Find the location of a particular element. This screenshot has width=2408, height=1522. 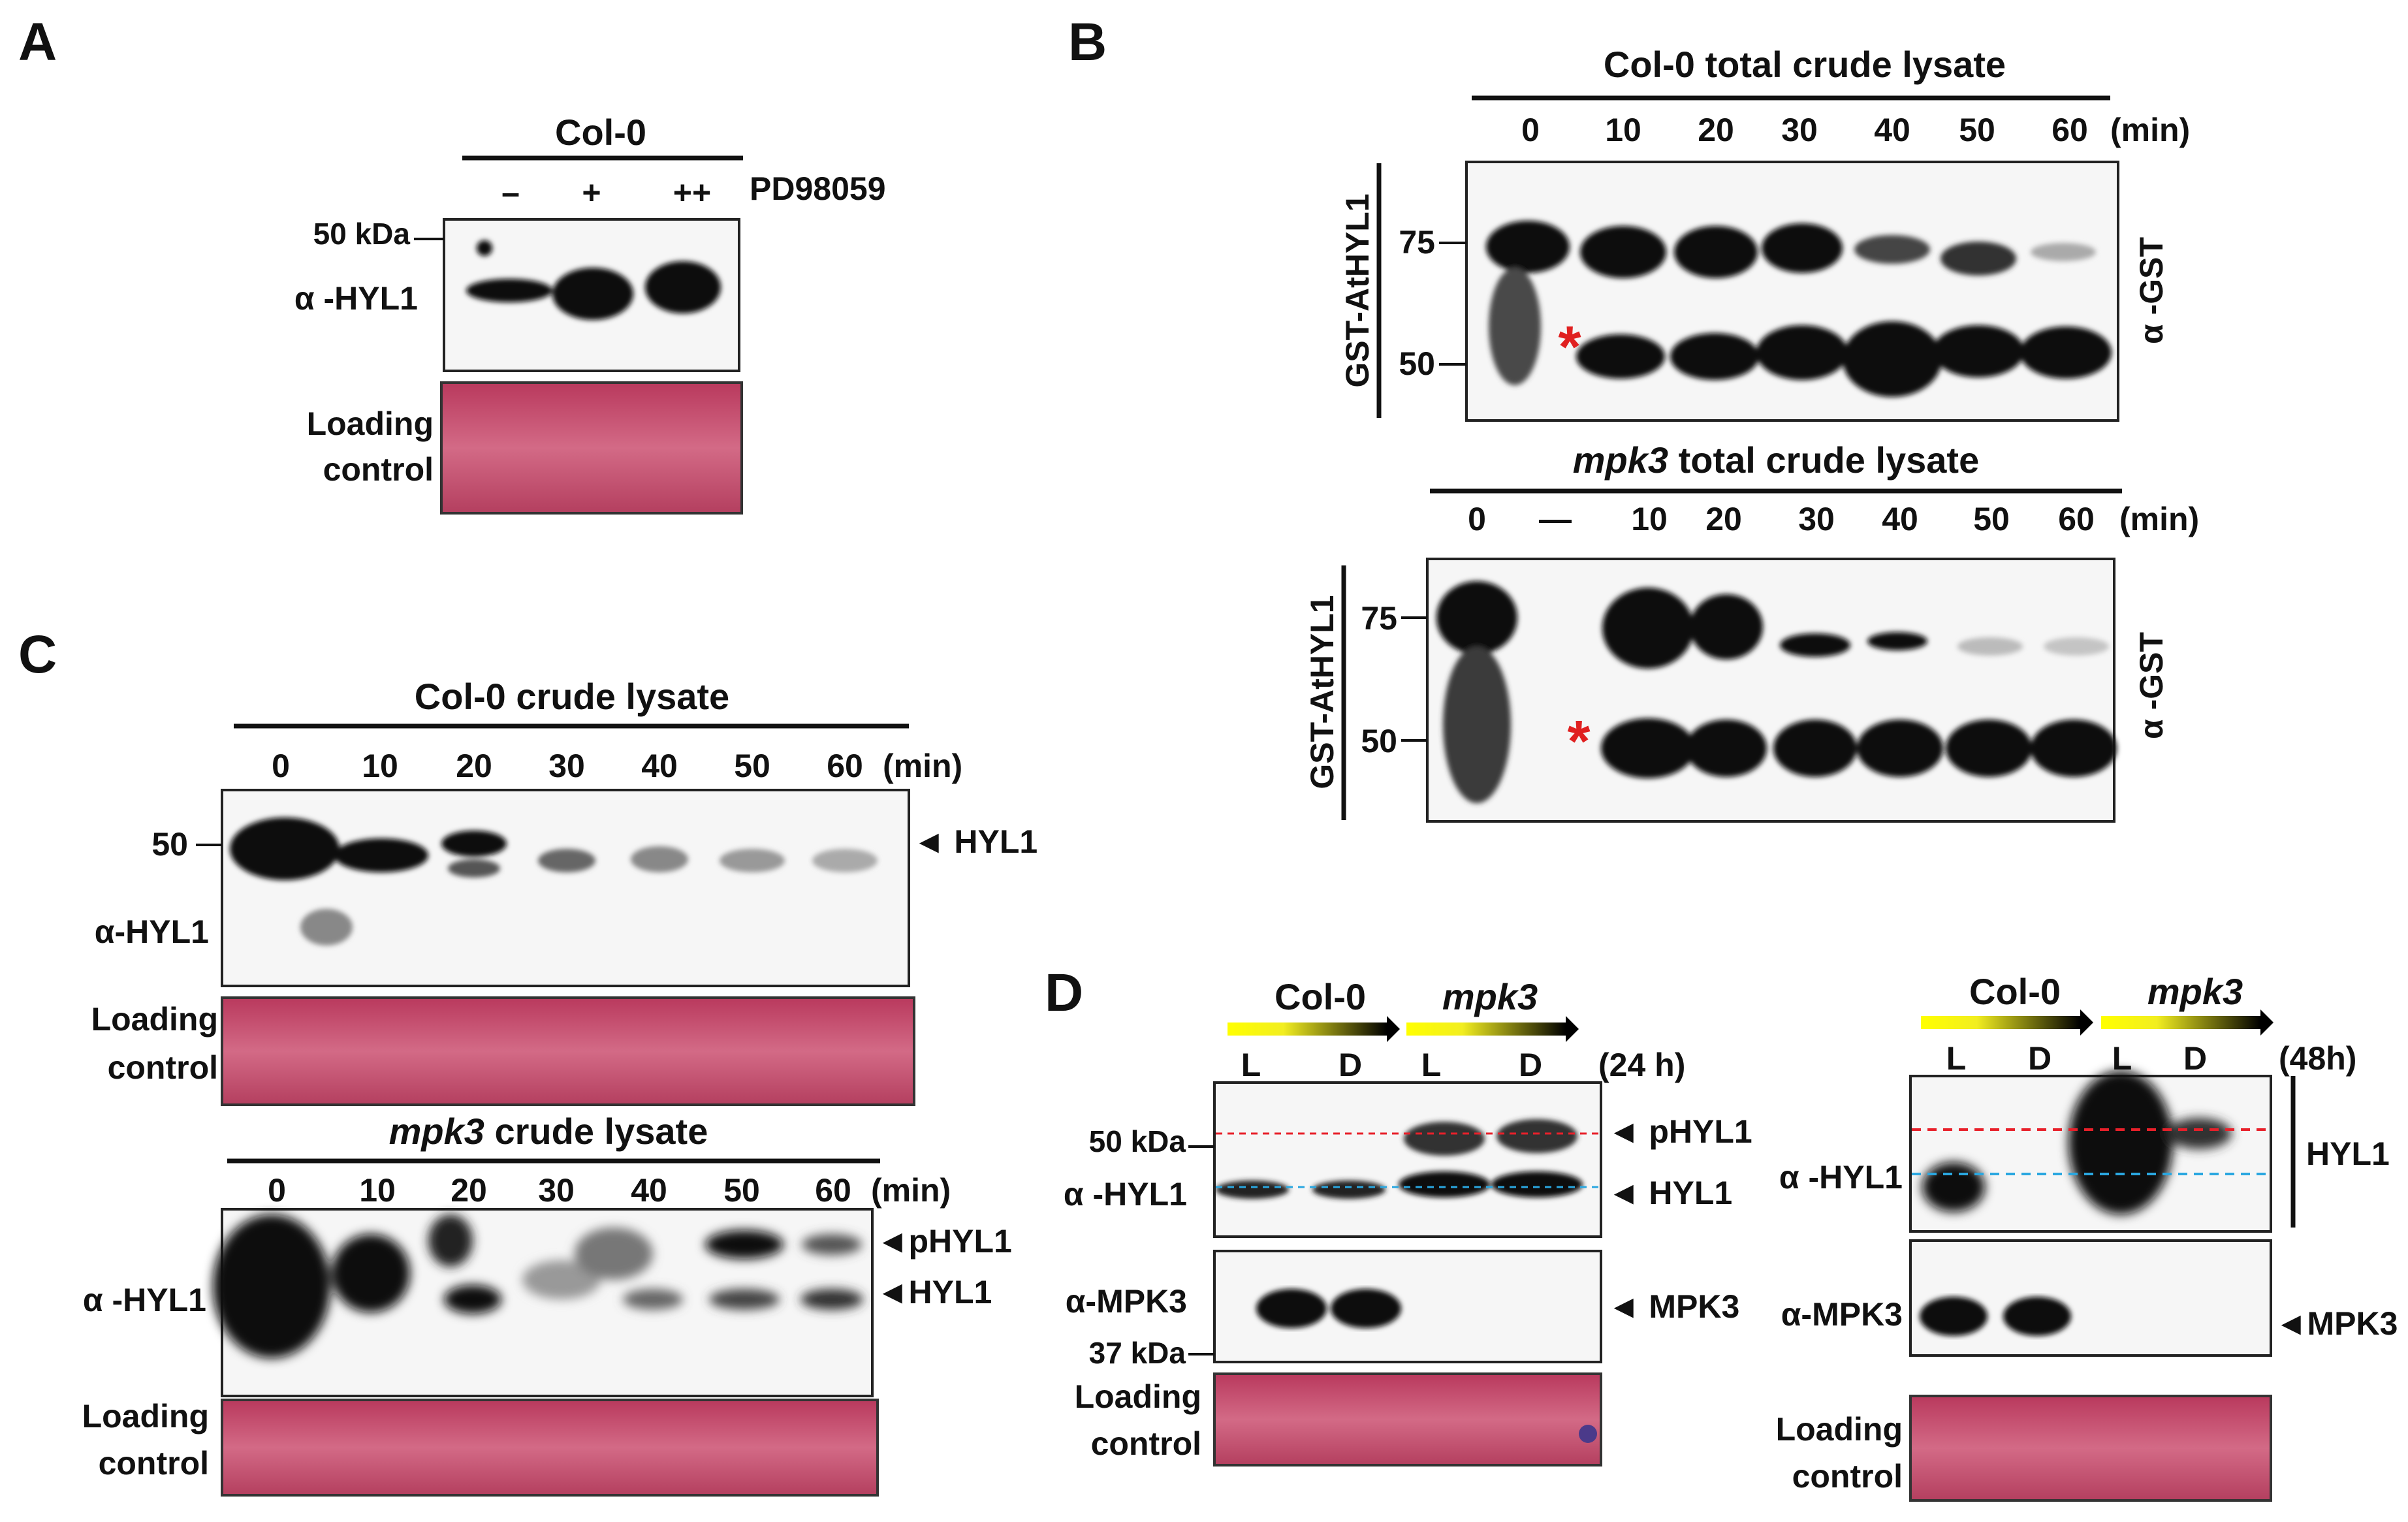

panel-c-bottom-title-rest: crude lysate is located at coordinates (596, 1131).